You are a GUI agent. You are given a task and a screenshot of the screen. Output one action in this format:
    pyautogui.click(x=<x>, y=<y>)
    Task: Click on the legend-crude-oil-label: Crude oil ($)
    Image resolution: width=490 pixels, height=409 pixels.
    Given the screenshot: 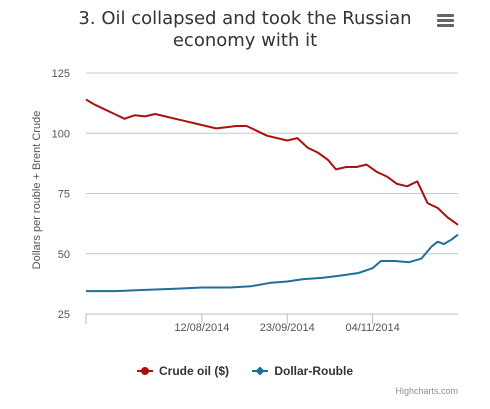 What is the action you would take?
    pyautogui.click(x=193, y=371)
    